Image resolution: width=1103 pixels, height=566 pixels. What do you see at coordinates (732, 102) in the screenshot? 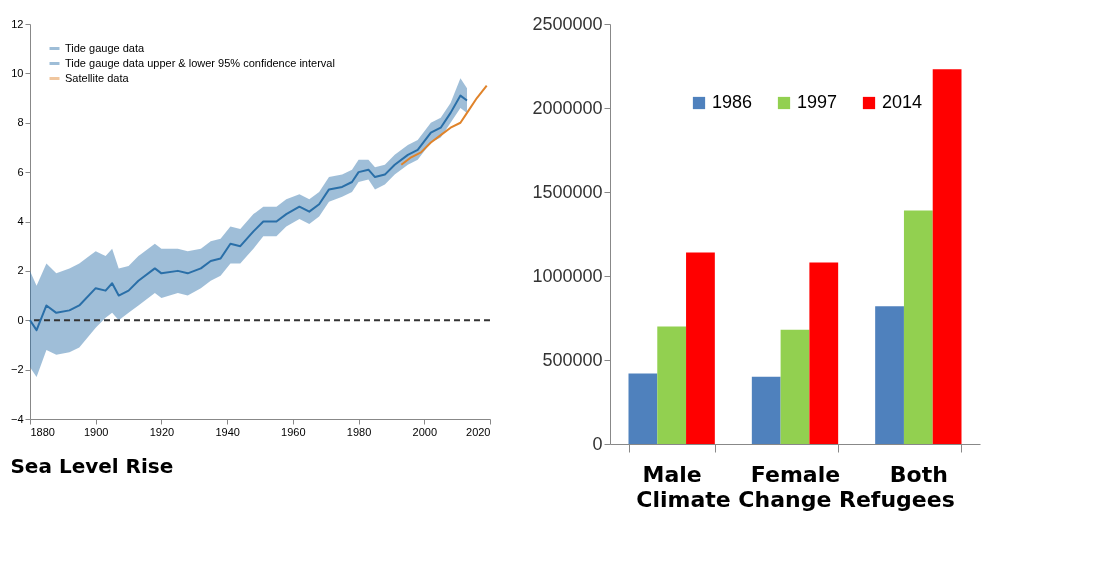
I see `legend-label: 1986` at bounding box center [732, 102].